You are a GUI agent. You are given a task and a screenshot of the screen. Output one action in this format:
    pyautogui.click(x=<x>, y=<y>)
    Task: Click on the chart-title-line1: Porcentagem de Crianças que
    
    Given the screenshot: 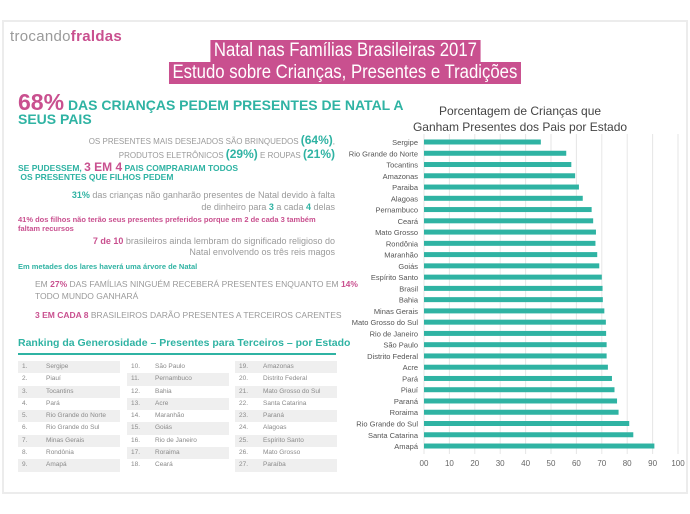 What is the action you would take?
    pyautogui.click(x=520, y=111)
    